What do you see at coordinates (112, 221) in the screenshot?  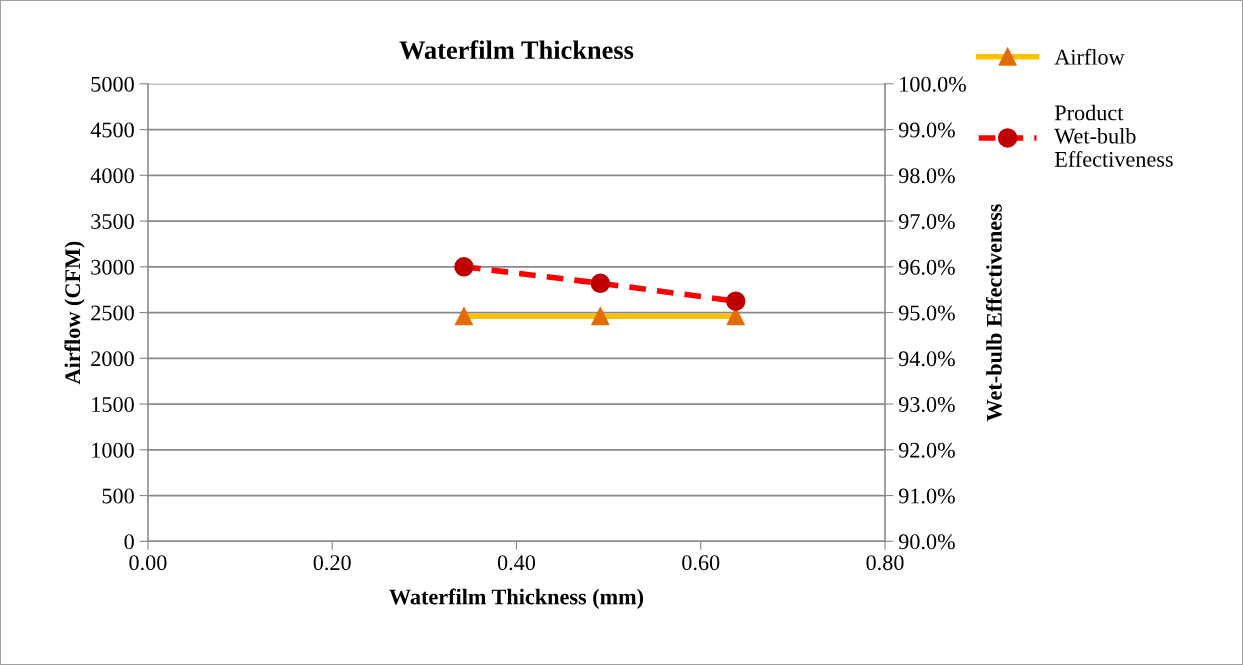 I see `y-tick-label: 3500` at bounding box center [112, 221].